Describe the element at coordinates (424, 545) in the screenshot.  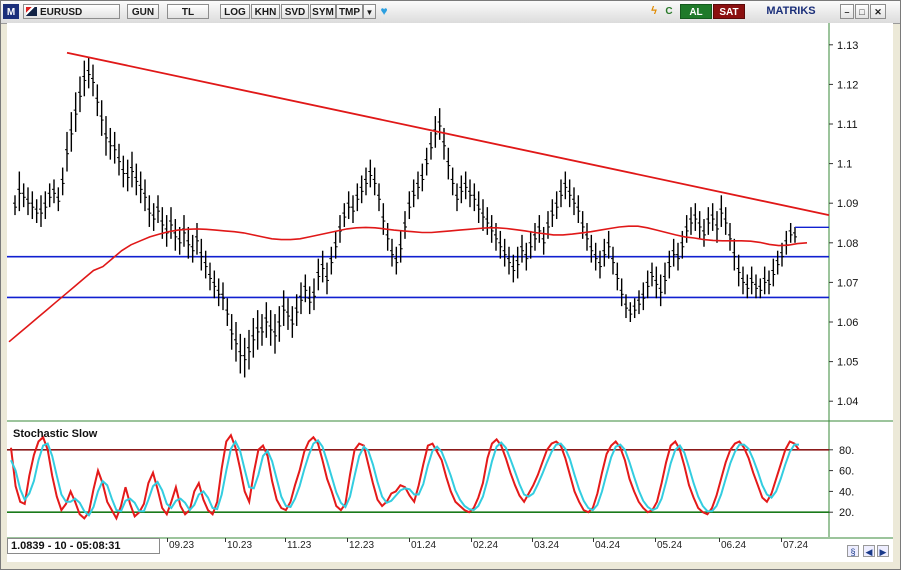
I see `x-tick-label: 01.24` at that location.